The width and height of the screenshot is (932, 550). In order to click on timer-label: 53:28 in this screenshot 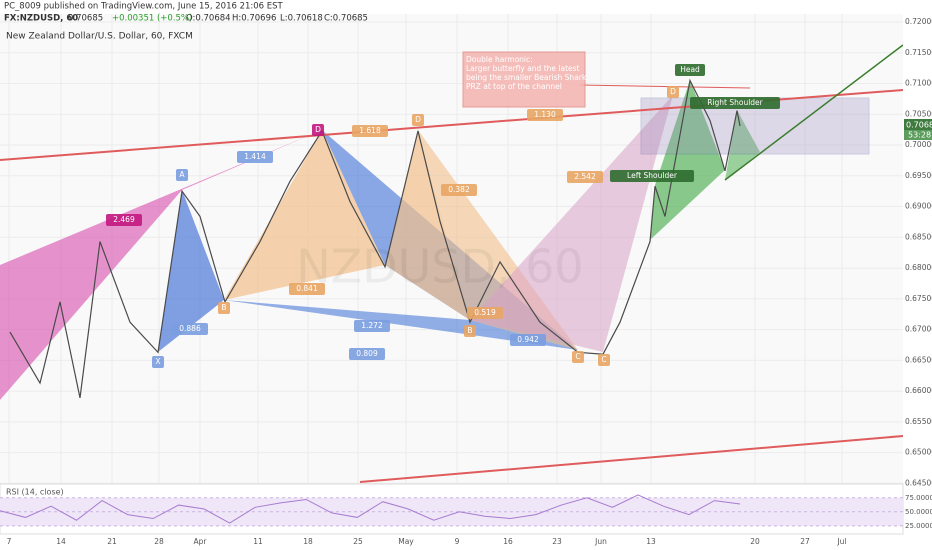, I will do `click(919, 135)`.